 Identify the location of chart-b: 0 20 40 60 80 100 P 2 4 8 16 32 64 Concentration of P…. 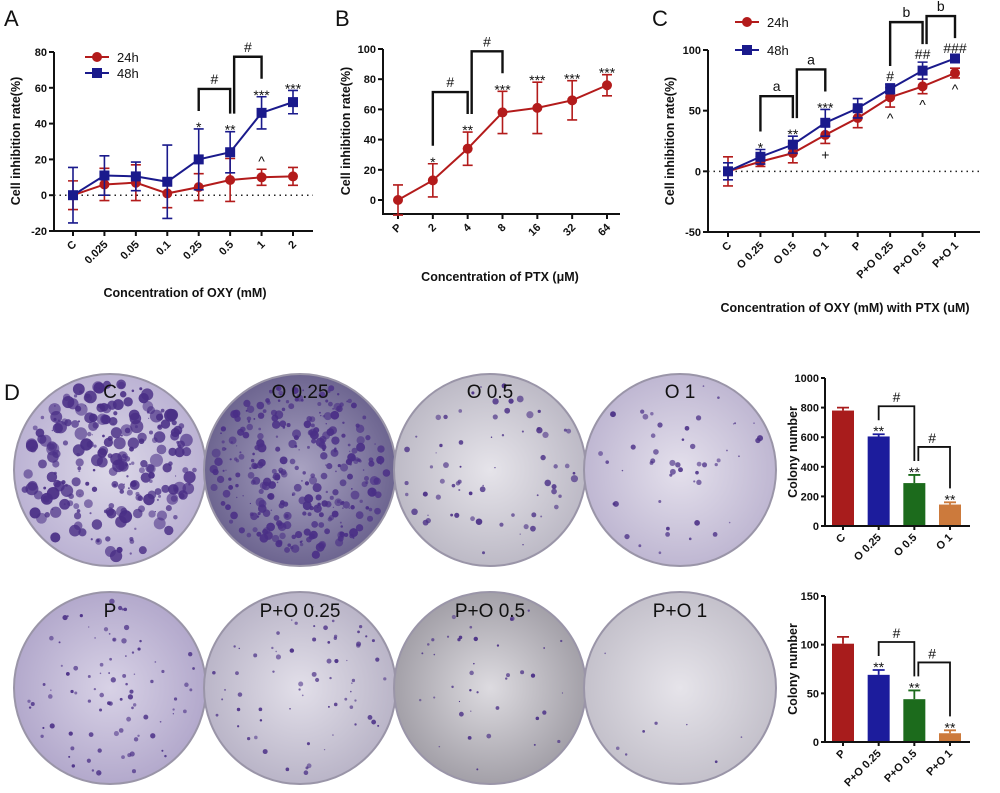
(479, 158).